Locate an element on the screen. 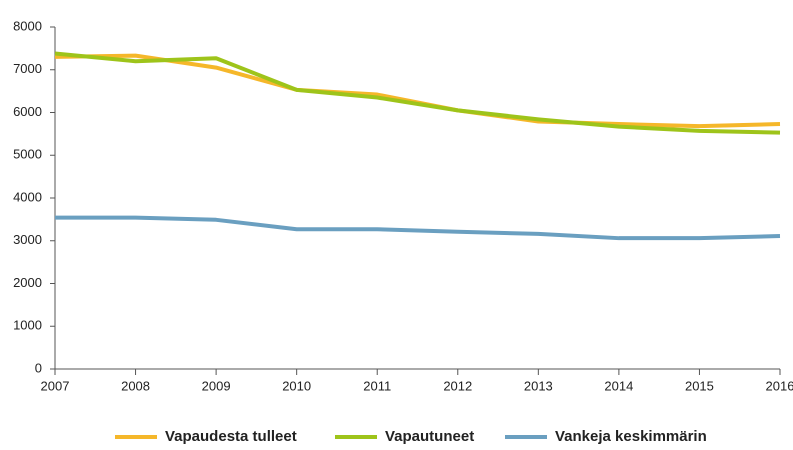 This screenshot has width=793, height=450. y-tick-label: 1000 is located at coordinates (27, 325).